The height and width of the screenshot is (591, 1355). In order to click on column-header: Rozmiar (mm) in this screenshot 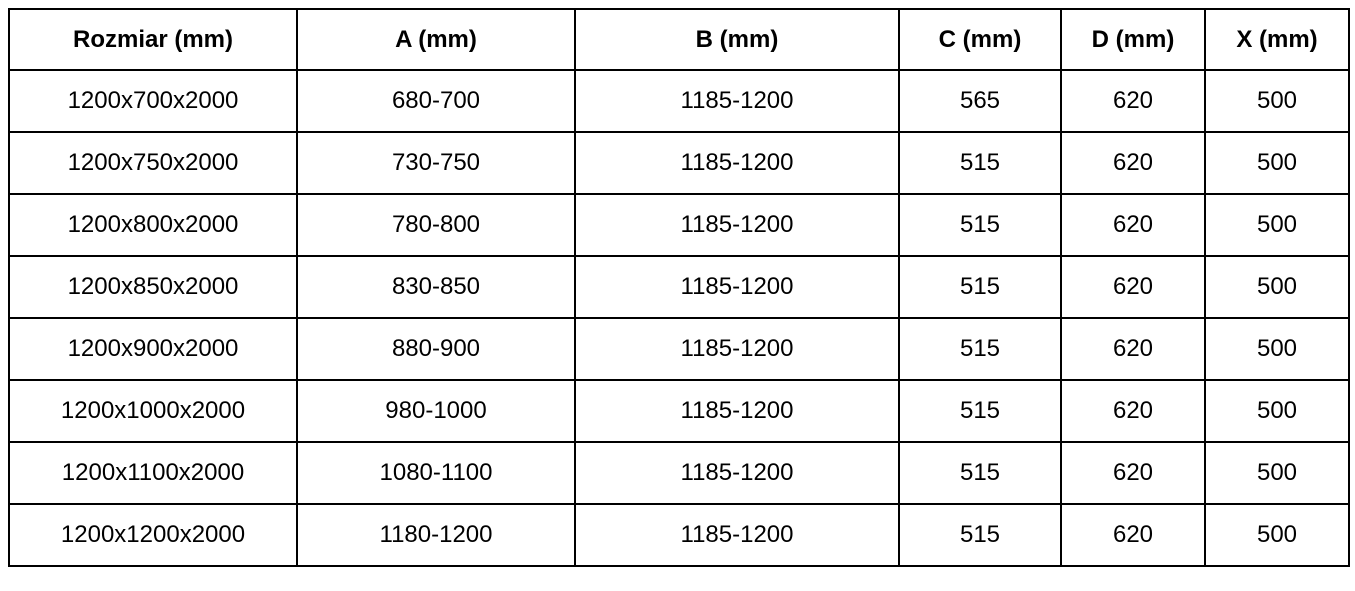, I will do `click(153, 39)`.